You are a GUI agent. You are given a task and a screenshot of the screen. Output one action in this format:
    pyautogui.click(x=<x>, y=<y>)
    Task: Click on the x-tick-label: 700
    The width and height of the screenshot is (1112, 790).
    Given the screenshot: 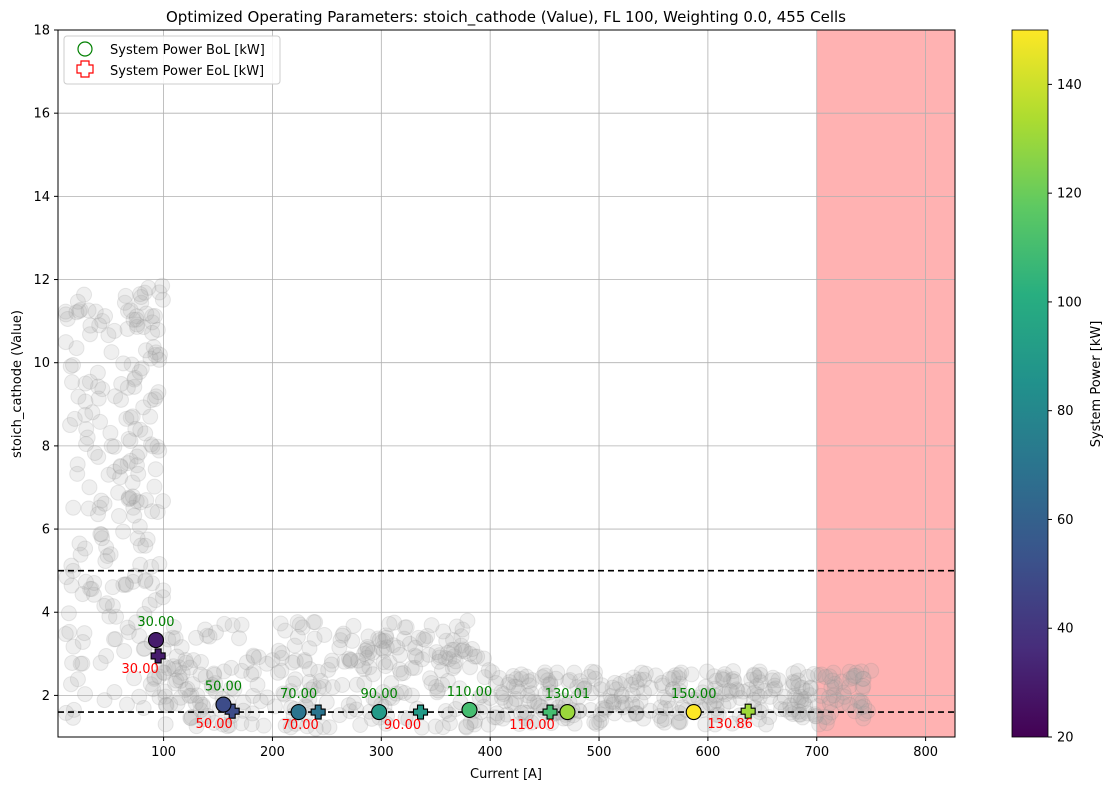 What is the action you would take?
    pyautogui.click(x=816, y=752)
    